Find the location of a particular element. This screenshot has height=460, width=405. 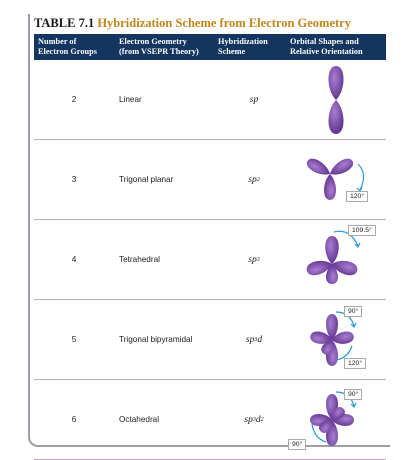

orbital-diagram-trigonal-bipyramidal: 90° 120° is located at coordinates (336, 340).